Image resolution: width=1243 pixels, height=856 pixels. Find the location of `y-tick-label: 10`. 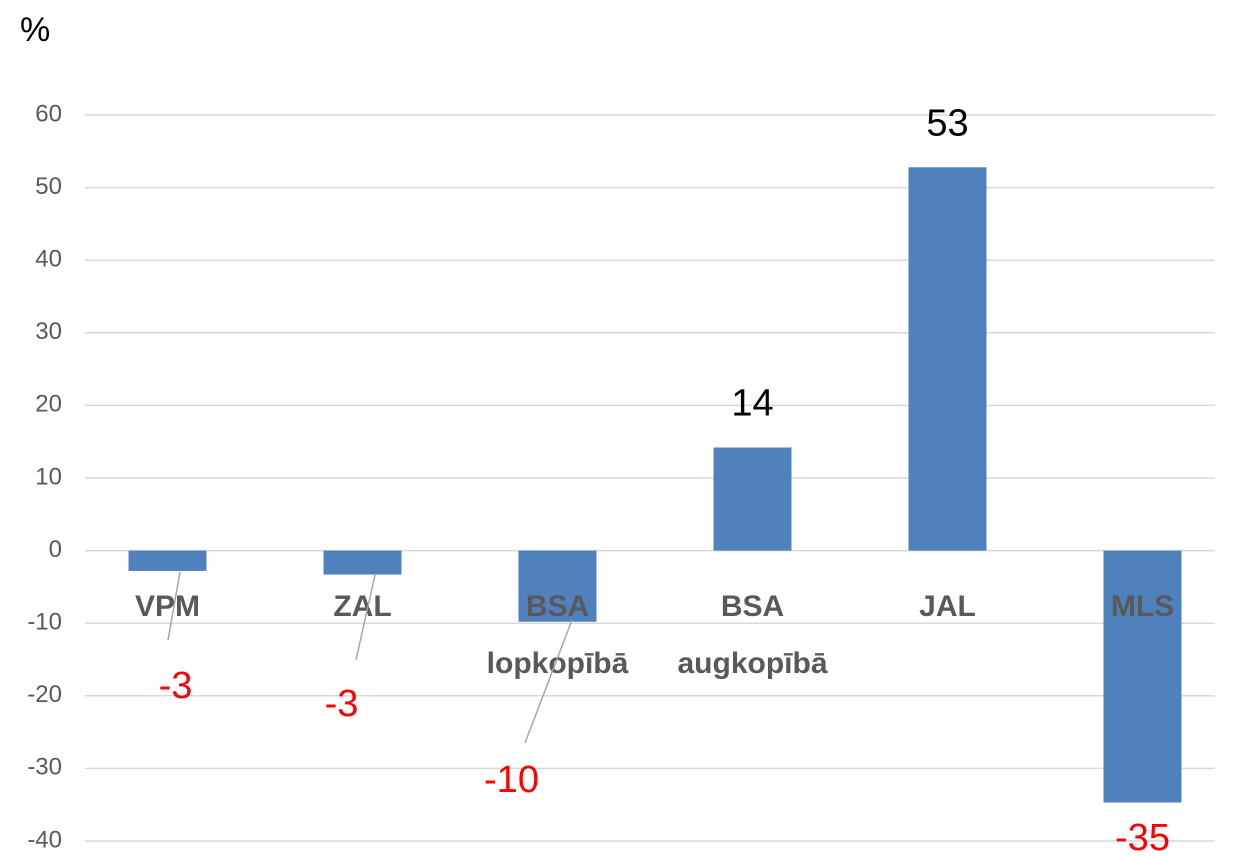

y-tick-label: 10 is located at coordinates (48, 476).